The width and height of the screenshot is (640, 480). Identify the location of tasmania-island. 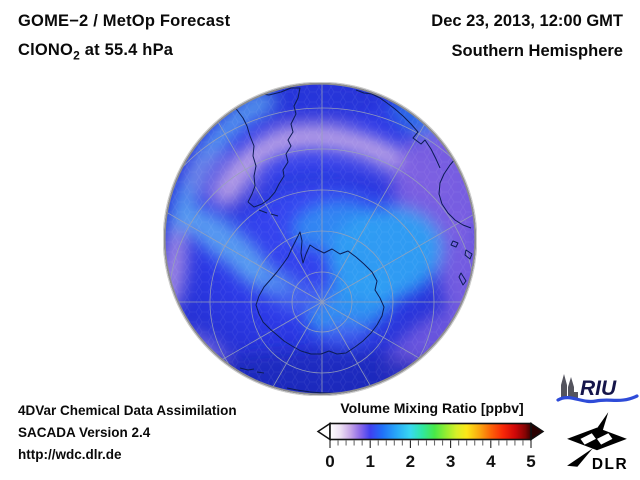
(454, 244).